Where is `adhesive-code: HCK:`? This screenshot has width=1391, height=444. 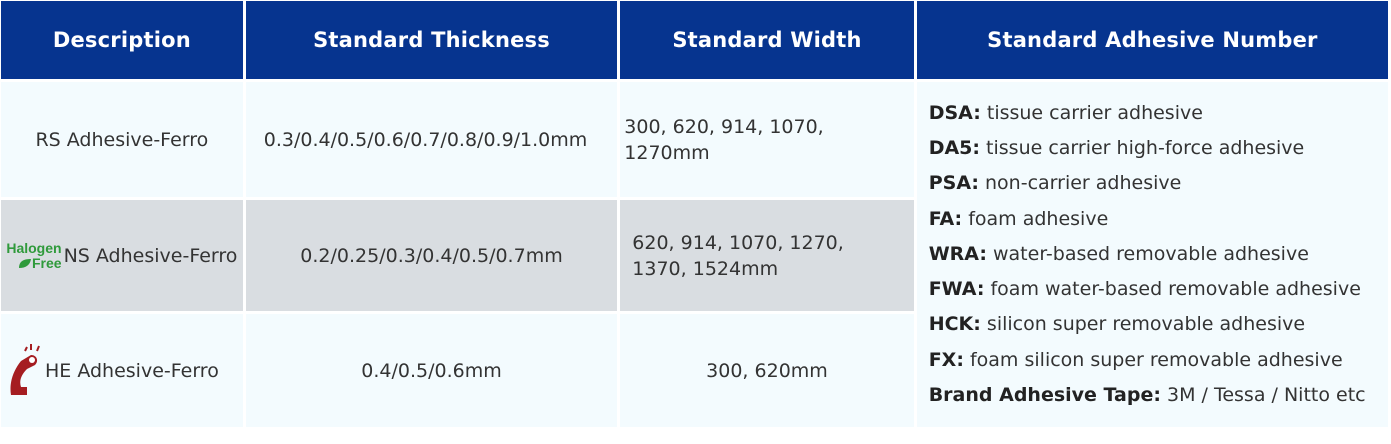 adhesive-code: HCK: is located at coordinates (954, 324).